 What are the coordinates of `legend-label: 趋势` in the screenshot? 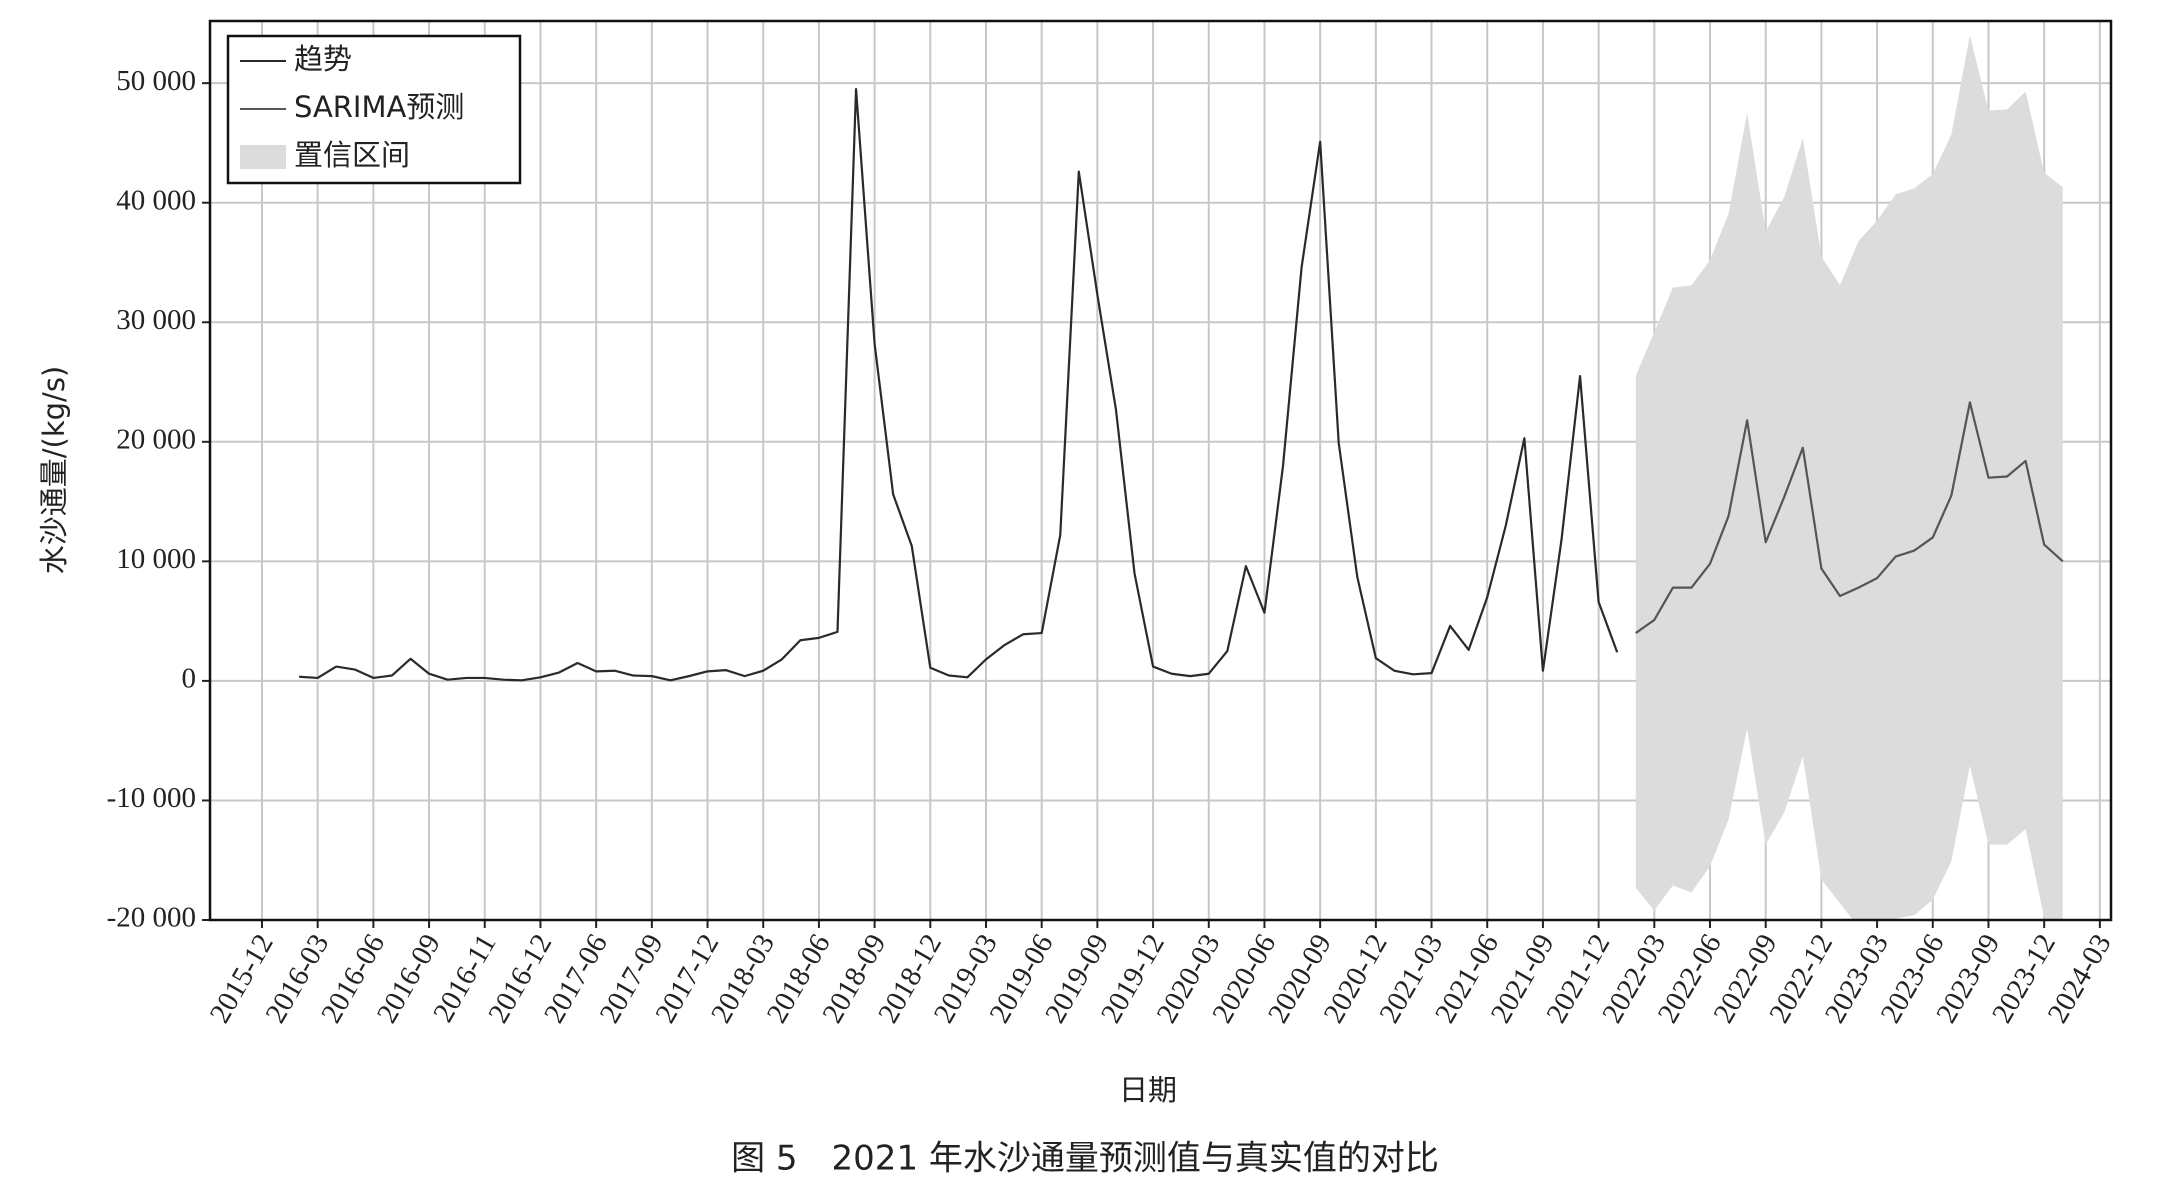 It's located at (323, 59).